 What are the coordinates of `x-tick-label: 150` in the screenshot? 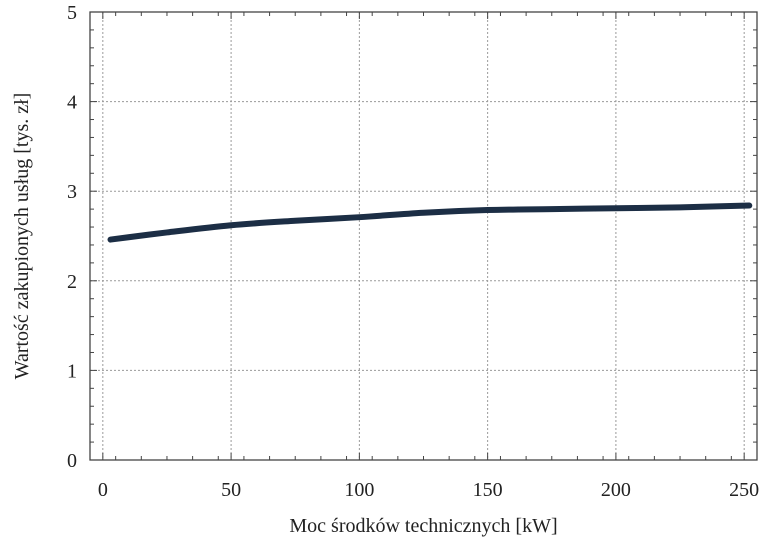 It's located at (488, 490).